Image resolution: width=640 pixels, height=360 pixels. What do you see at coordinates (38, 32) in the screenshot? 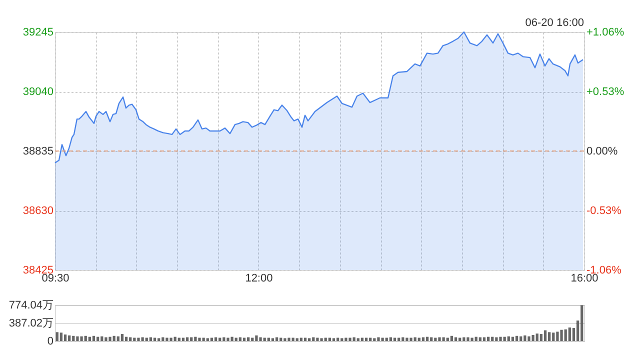
I see `y-tick-label: 39245` at bounding box center [38, 32].